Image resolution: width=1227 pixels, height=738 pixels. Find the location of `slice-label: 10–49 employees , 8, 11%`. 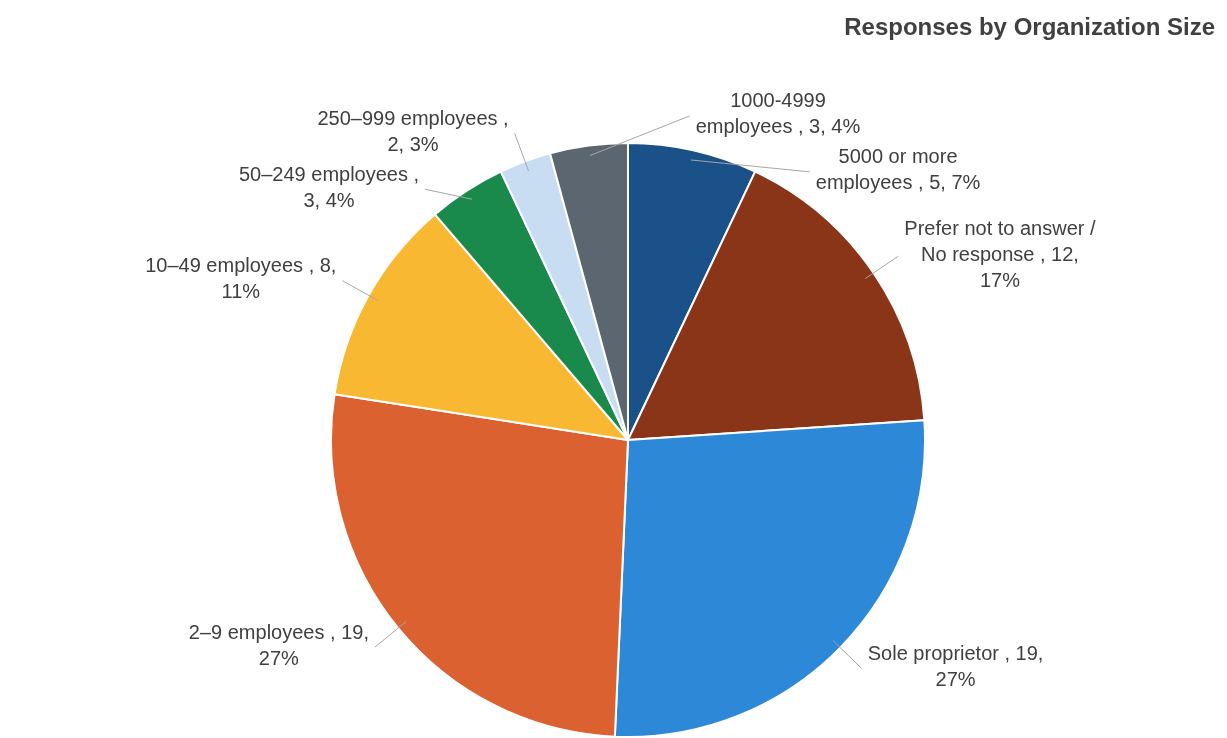

slice-label: 10–49 employees , 8, 11% is located at coordinates (241, 278).